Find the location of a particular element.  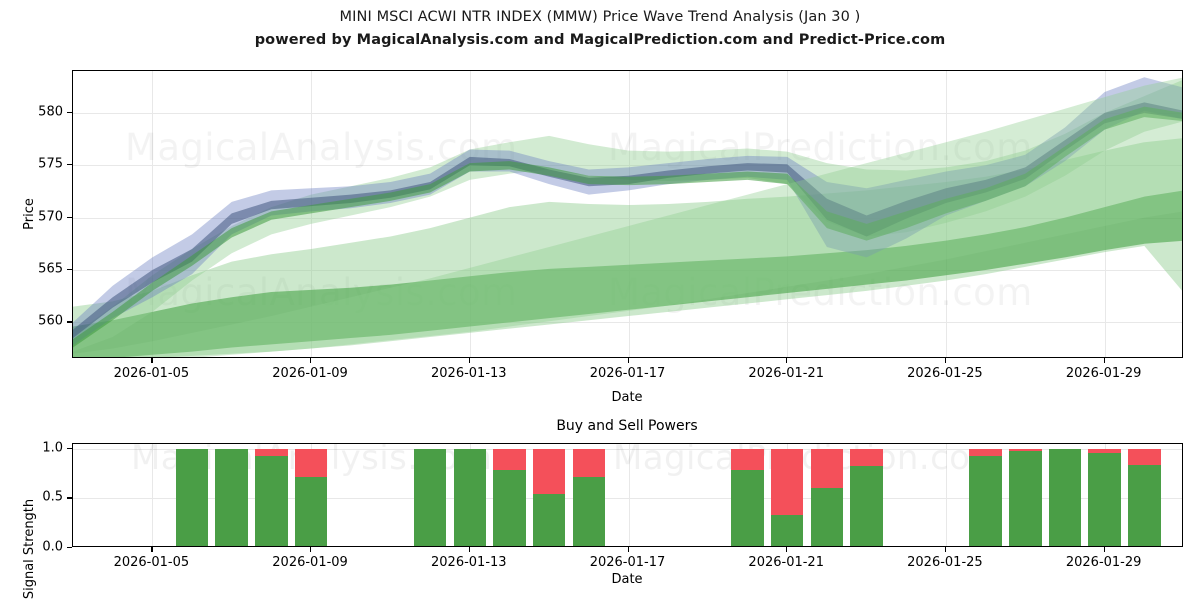

price-ytick-label: 580 is located at coordinates (50, 112).